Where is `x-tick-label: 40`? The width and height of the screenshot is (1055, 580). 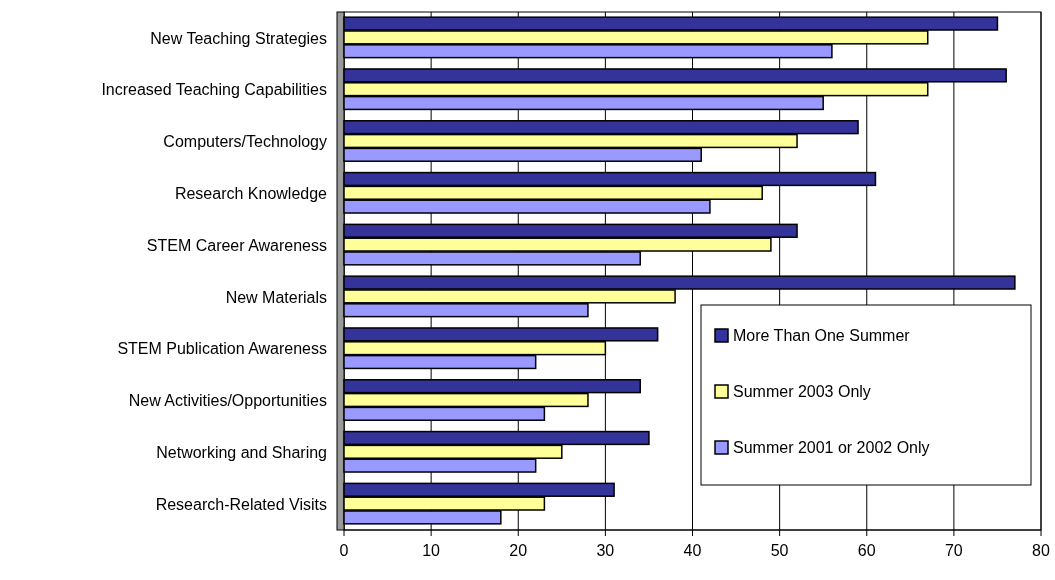 x-tick-label: 40 is located at coordinates (692, 550).